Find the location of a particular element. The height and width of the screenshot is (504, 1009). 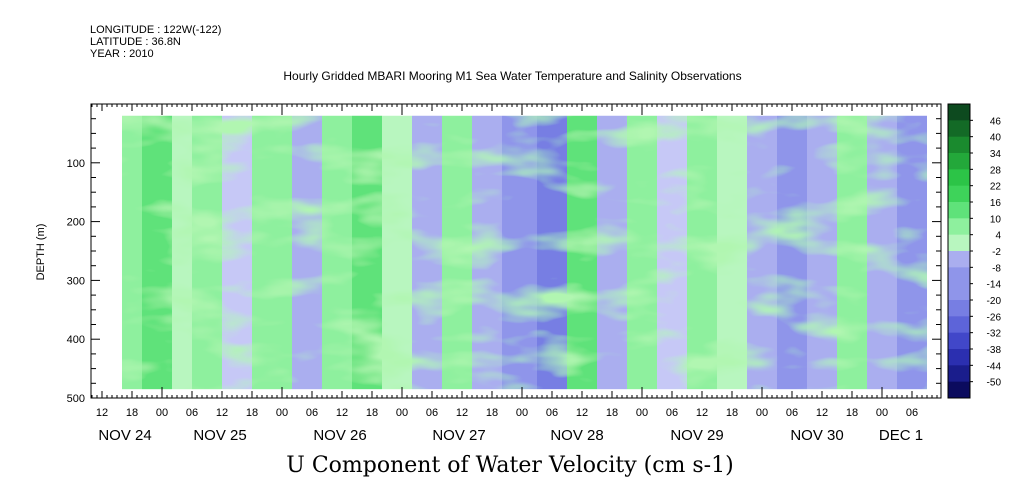

colorbar-label: 40 is located at coordinates (996, 138).